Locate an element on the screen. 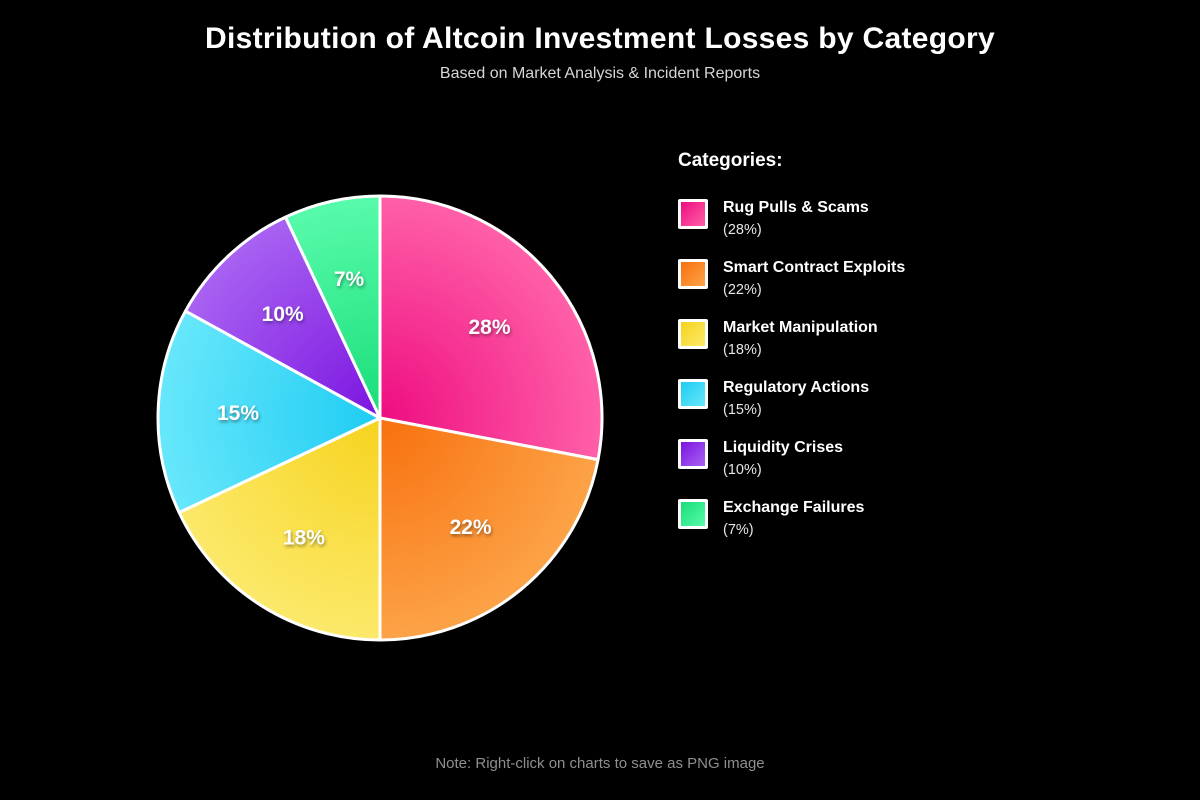 The height and width of the screenshot is (800, 1200). pie-slice-label-smart-contract-exploits: 22% is located at coordinates (471, 527).